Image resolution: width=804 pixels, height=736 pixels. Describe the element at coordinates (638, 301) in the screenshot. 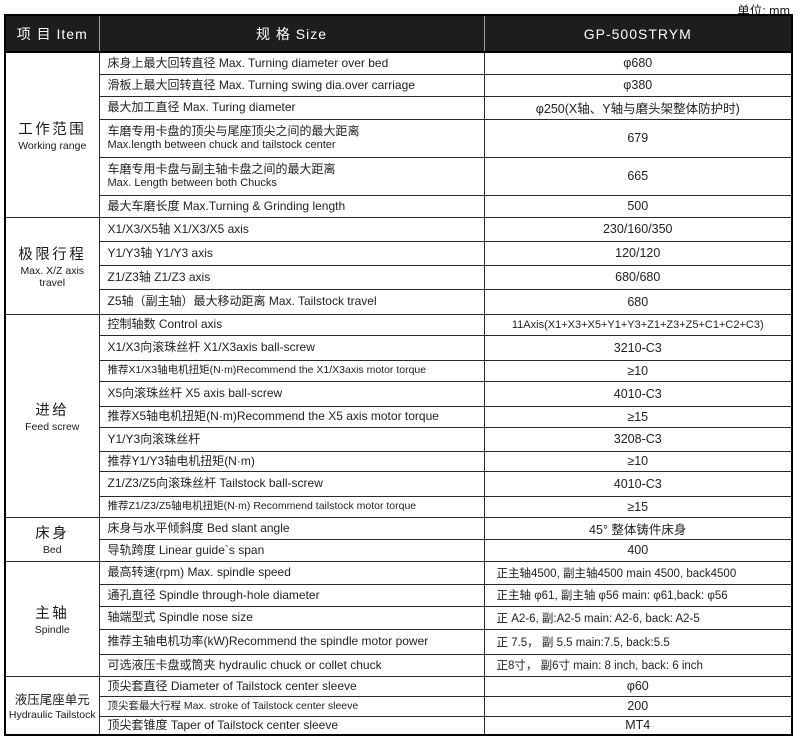

I see `value-cell: 680` at that location.